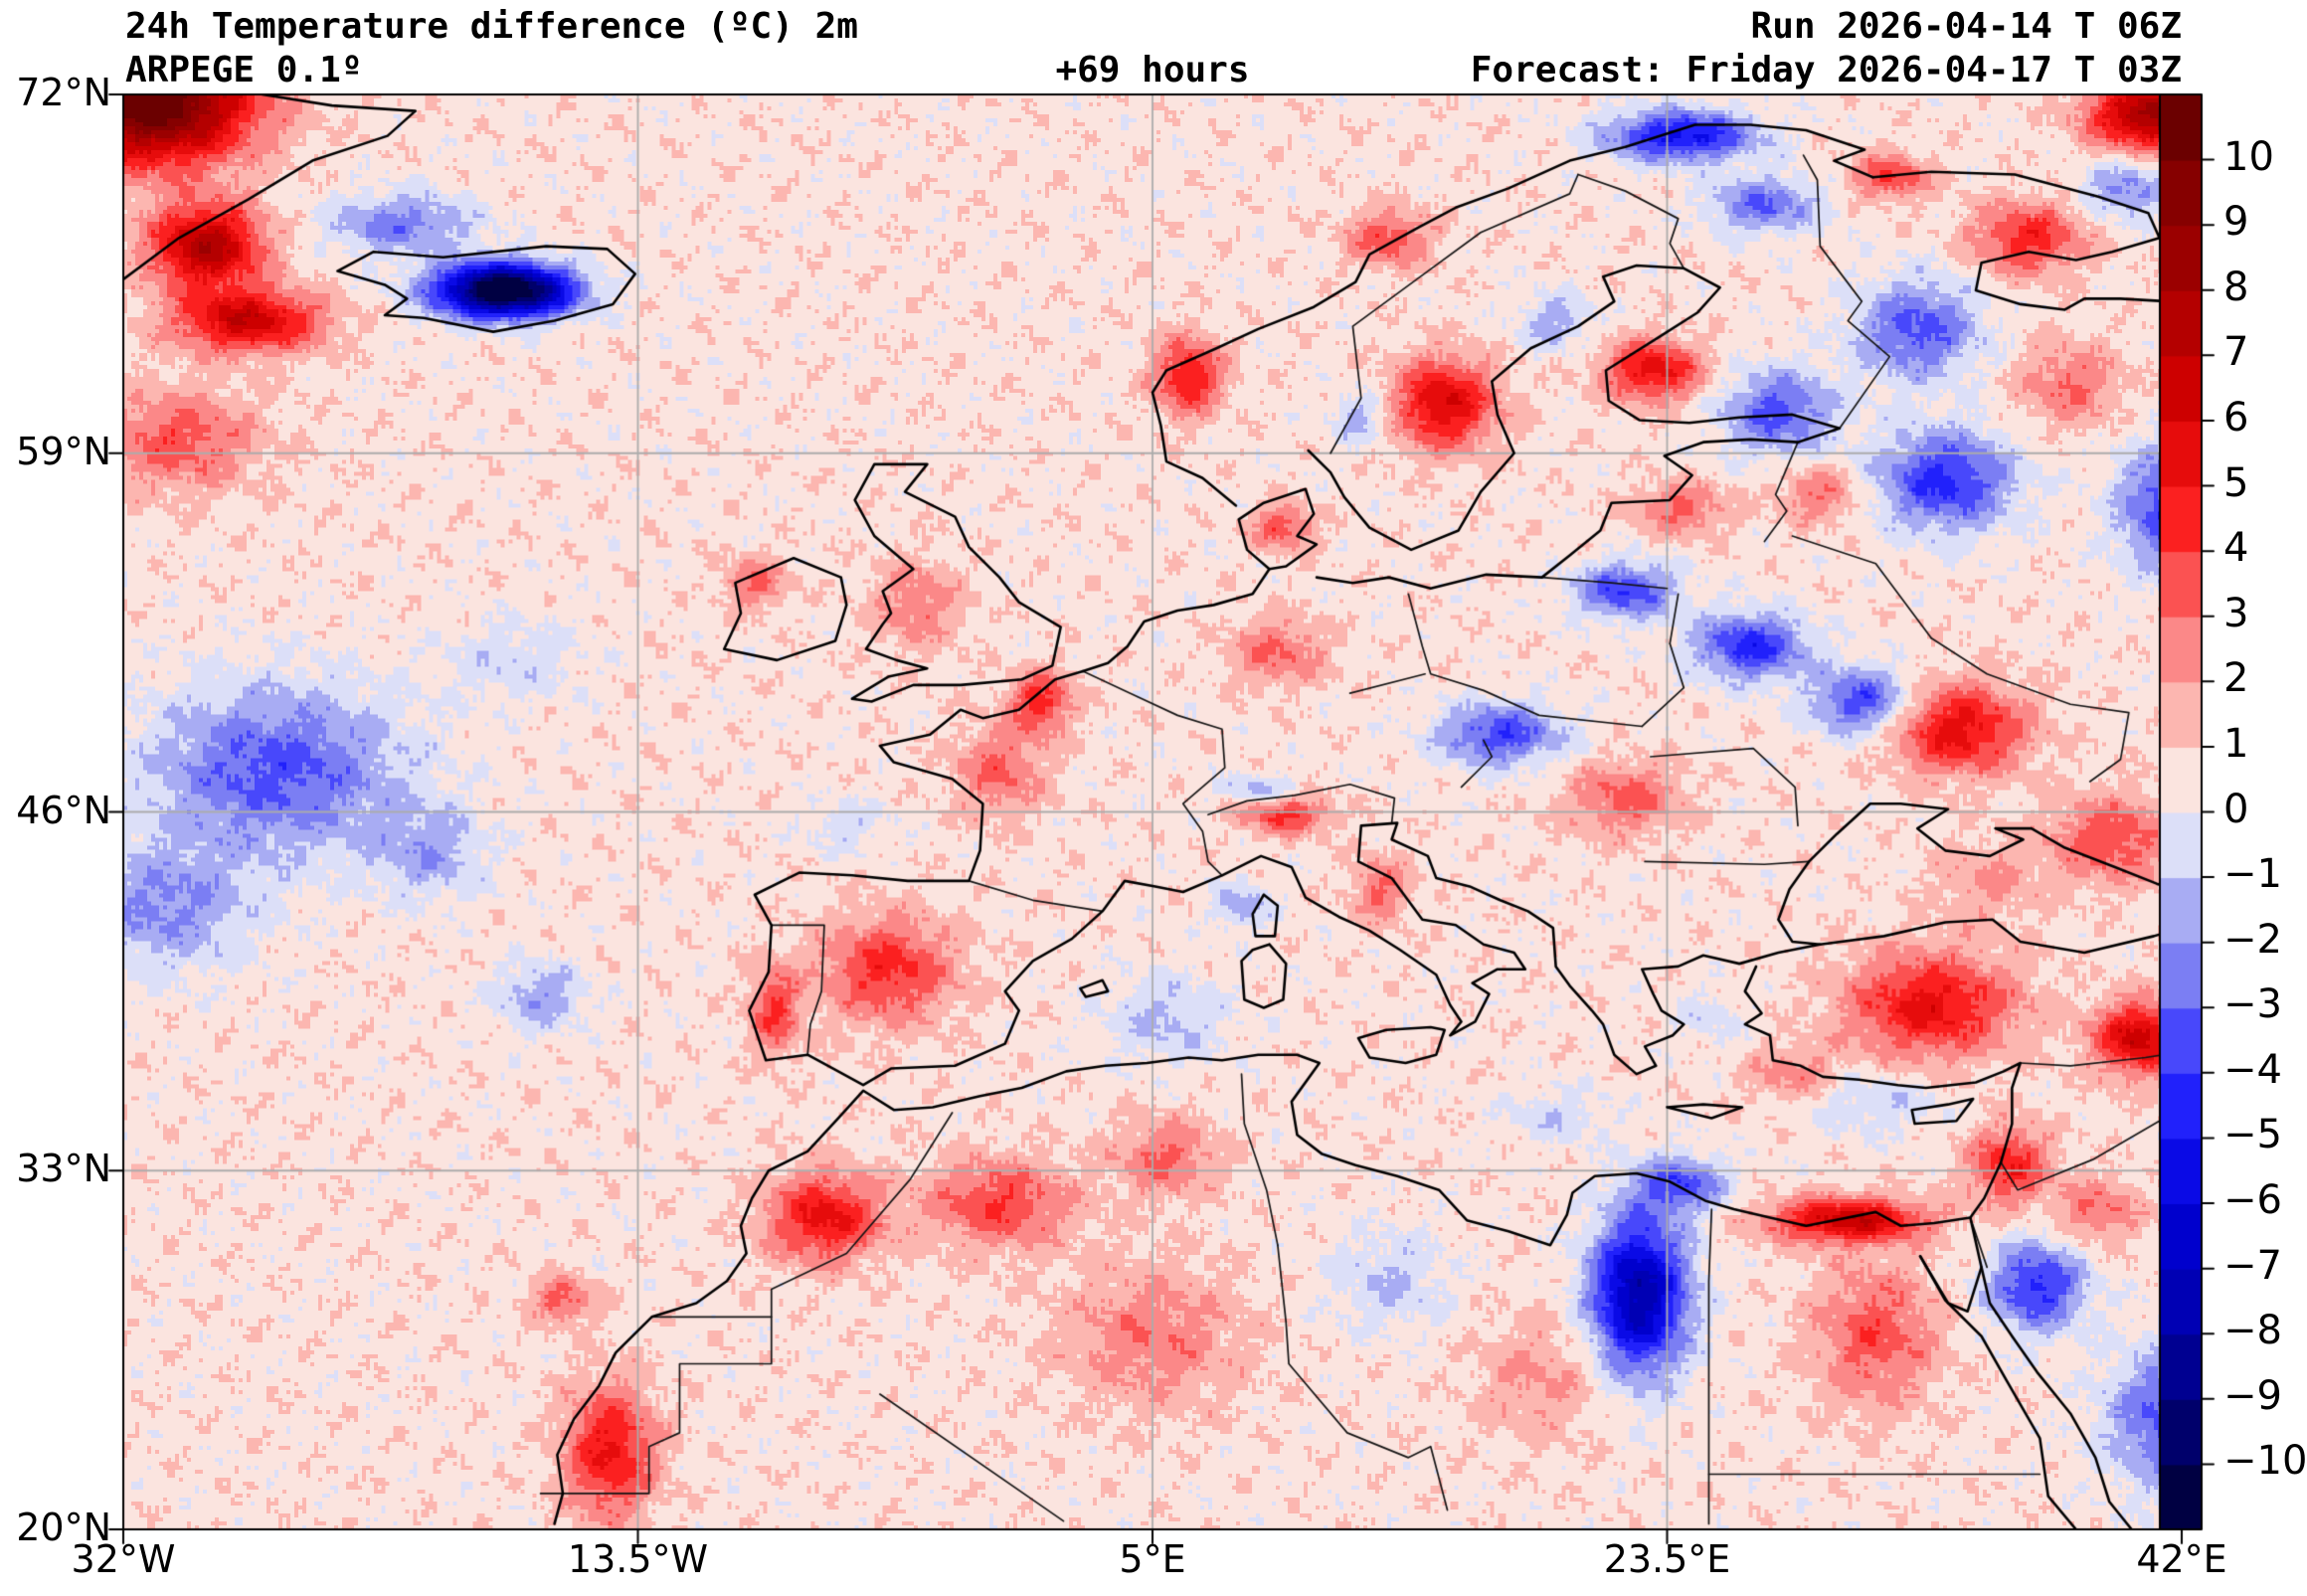  What do you see at coordinates (63, 1169) in the screenshot?
I see `y-axis-tick-label: 33°N` at bounding box center [63, 1169].